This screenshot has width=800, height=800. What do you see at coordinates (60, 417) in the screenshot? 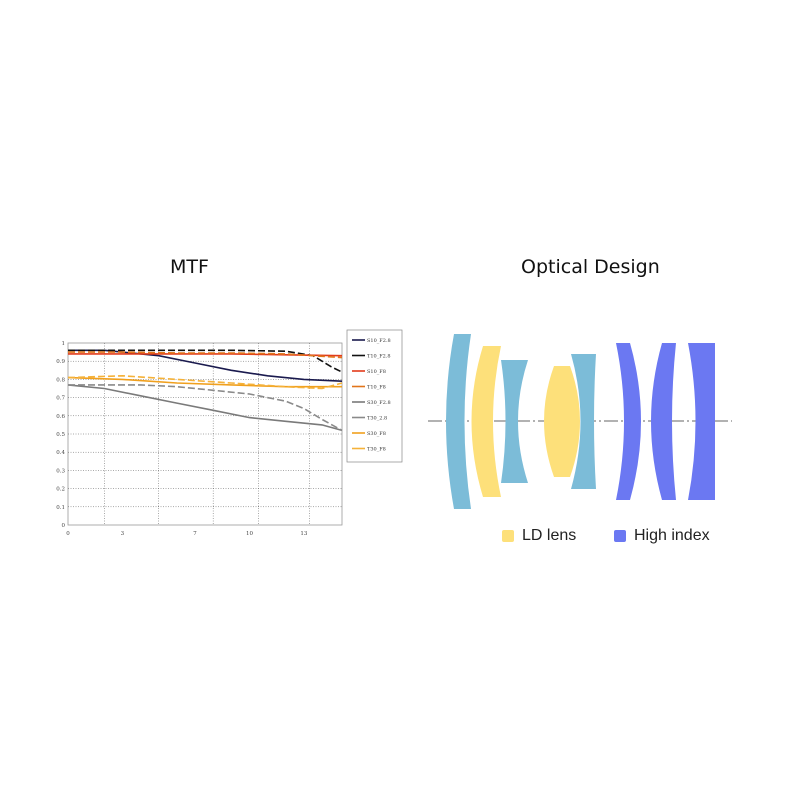
I see `y-tick-label: 0.6` at bounding box center [60, 417].